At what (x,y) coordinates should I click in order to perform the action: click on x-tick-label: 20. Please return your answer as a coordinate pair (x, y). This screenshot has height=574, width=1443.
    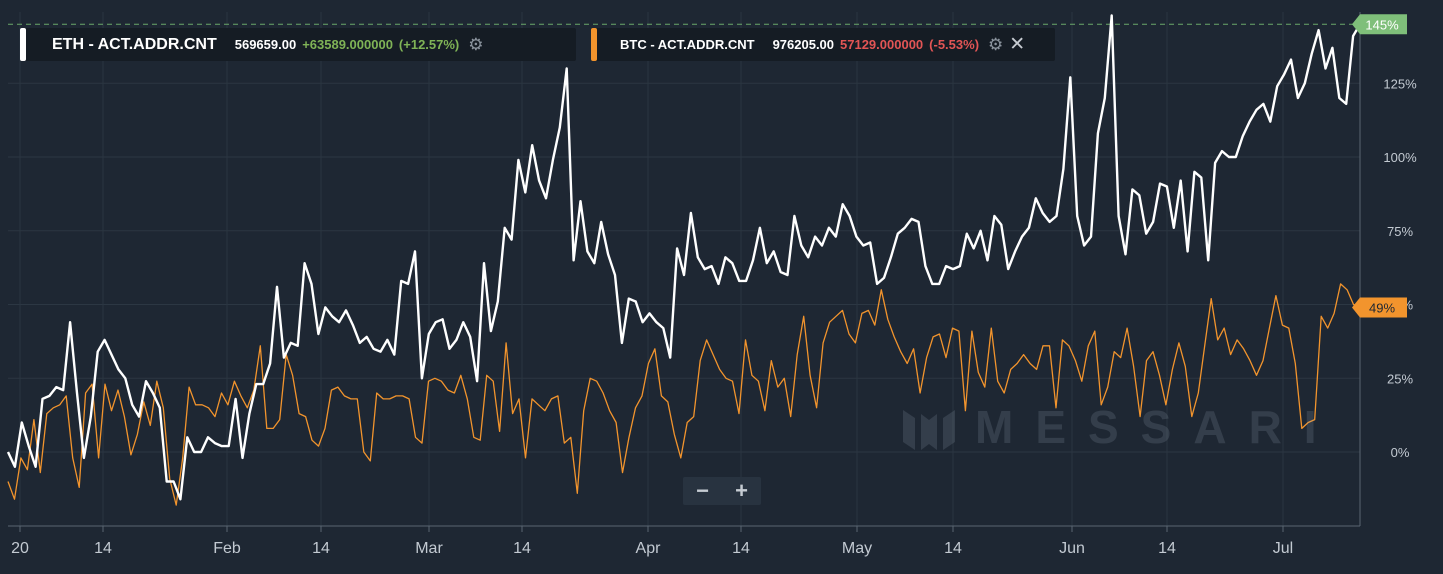
    Looking at the image, I should click on (20, 548).